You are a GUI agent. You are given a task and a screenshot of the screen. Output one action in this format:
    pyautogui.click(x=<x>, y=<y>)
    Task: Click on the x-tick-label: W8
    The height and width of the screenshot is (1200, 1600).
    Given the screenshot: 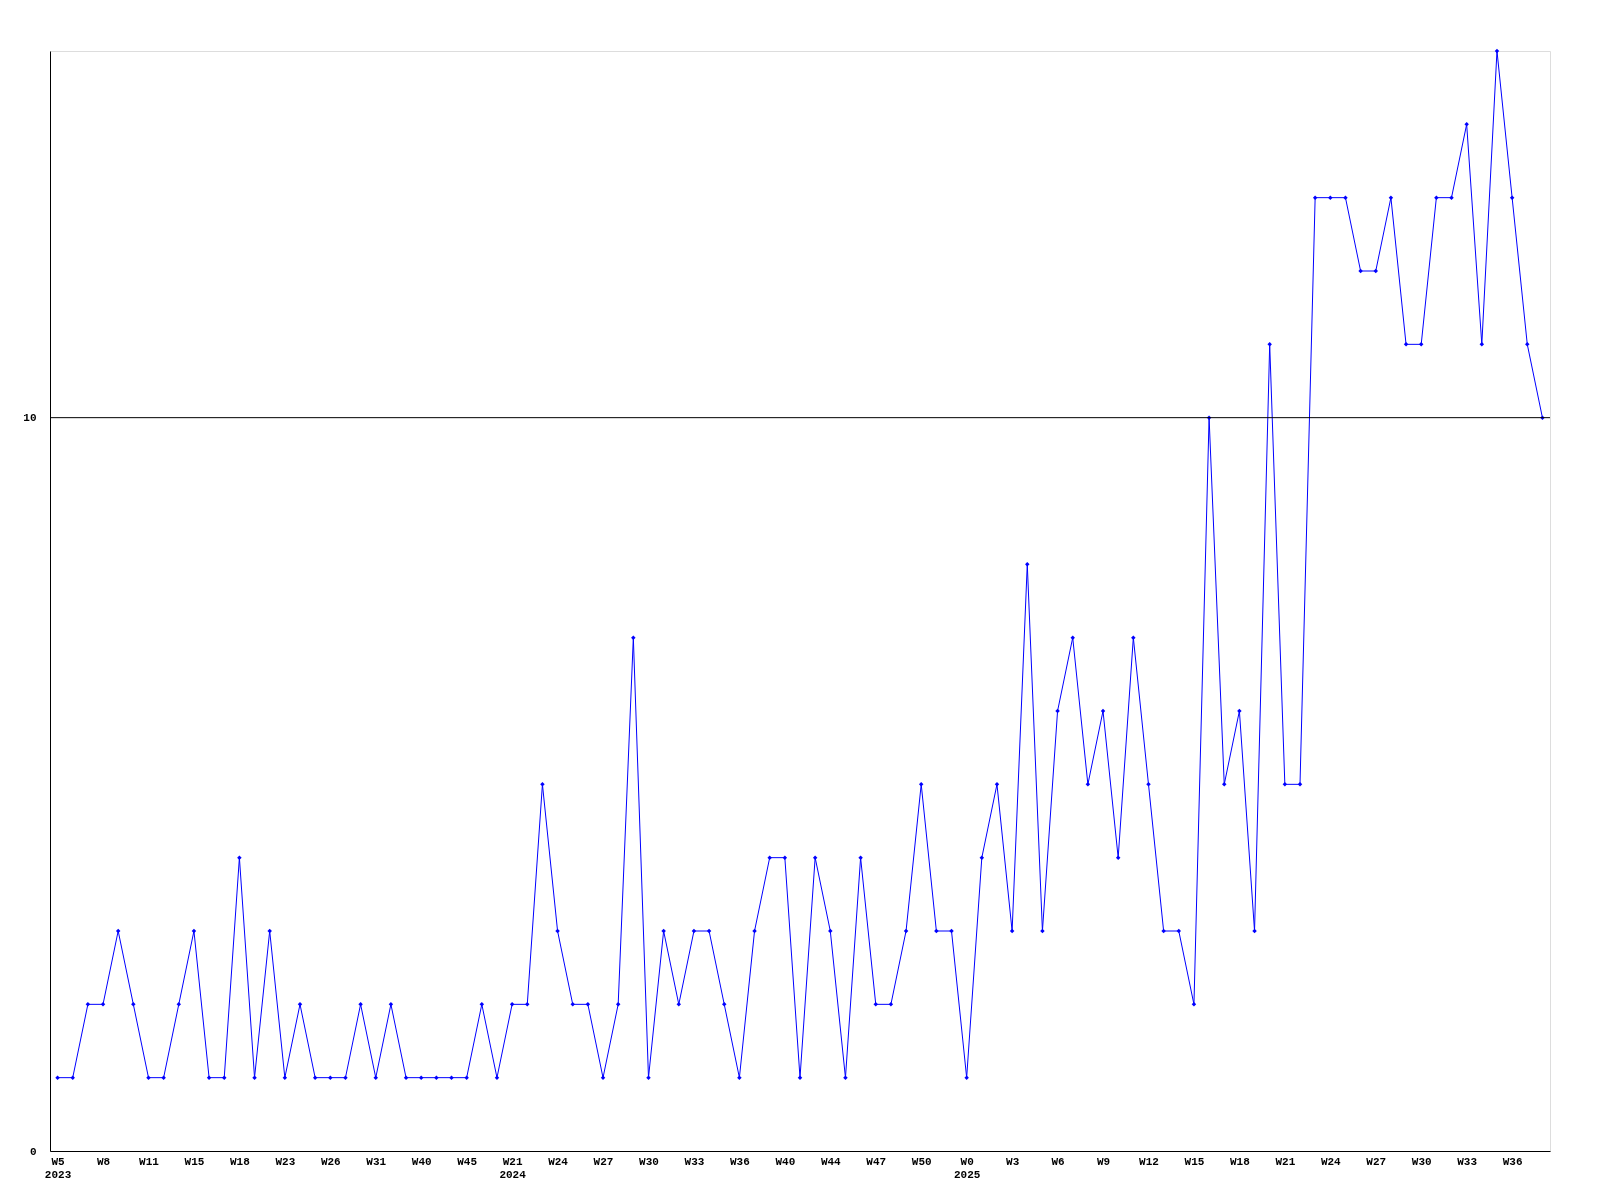 What is the action you would take?
    pyautogui.click(x=103, y=1161)
    